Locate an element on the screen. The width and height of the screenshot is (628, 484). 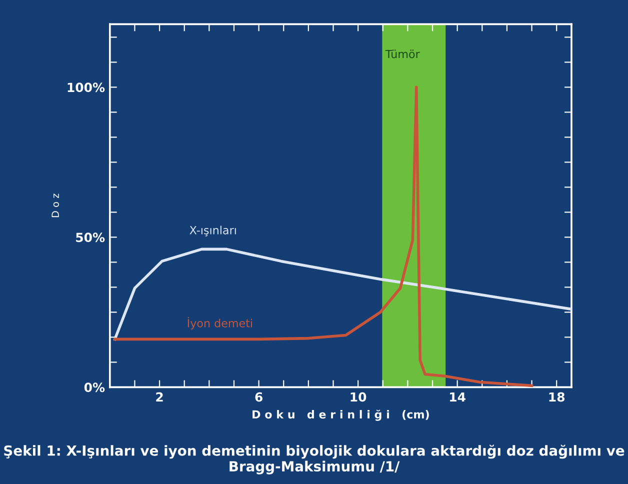
x-tick-label: 10 is located at coordinates (358, 397).